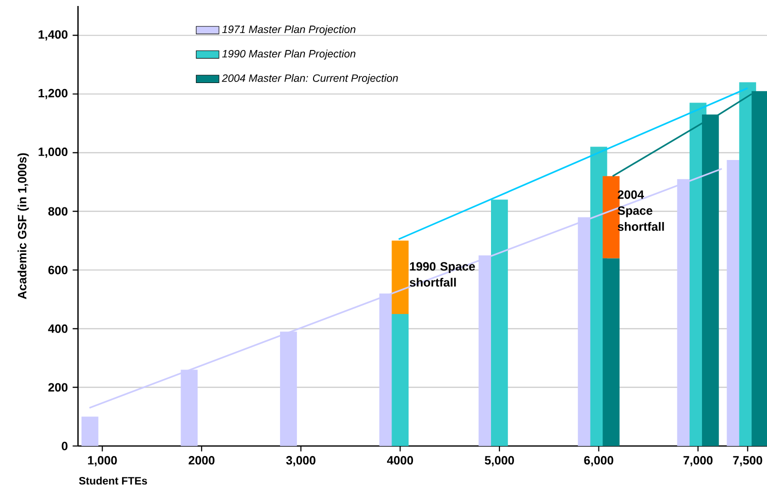 This screenshot has height=490, width=767. Describe the element at coordinates (289, 30) in the screenshot. I see `legend-label: 1971 Master Plan Projection` at that location.